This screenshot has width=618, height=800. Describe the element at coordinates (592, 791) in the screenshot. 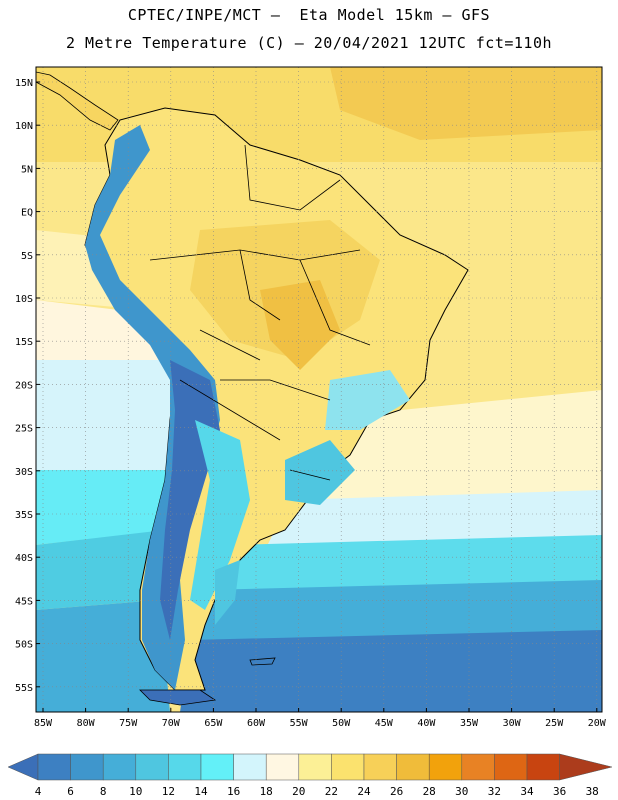

I see `colorbar-label: 38` at that location.